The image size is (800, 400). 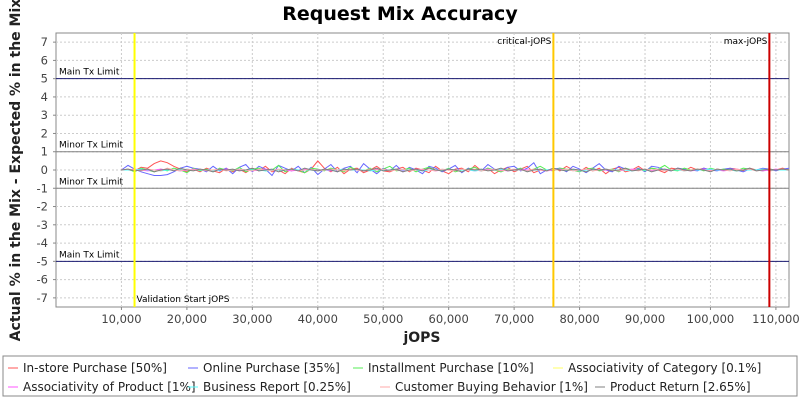 What do you see at coordinates (421, 338) in the screenshot?
I see `x-axis-label: jOPS` at bounding box center [421, 338].